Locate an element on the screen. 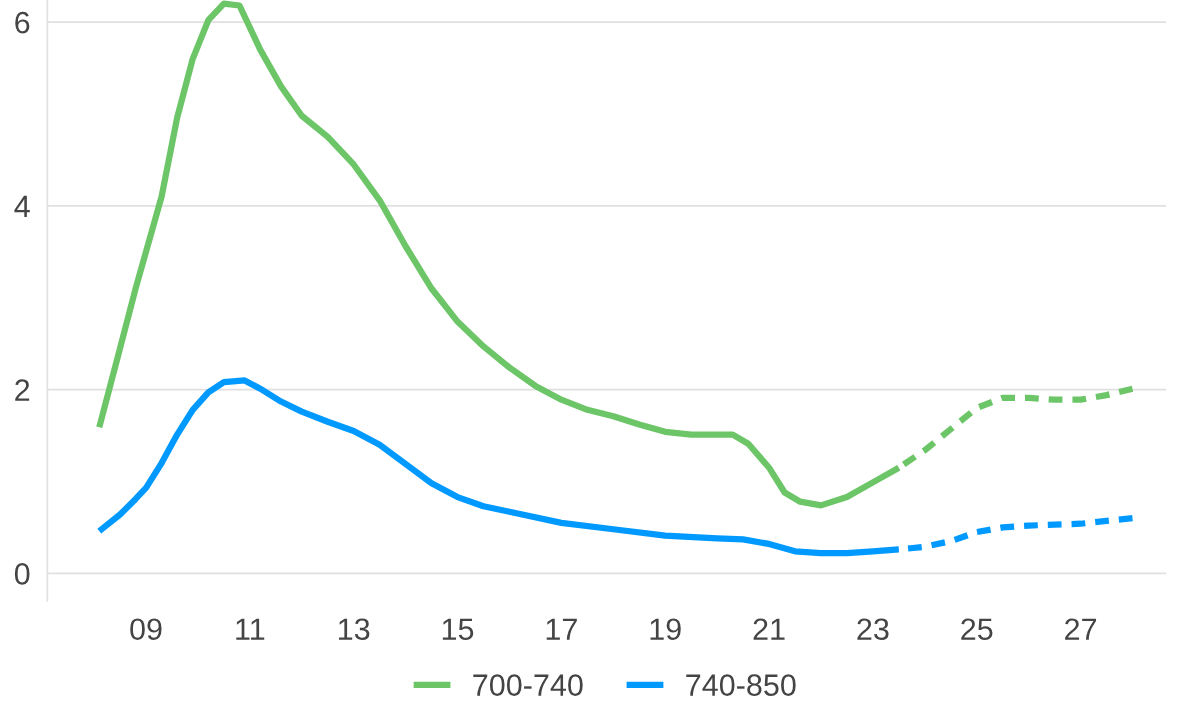 The height and width of the screenshot is (724, 1184). y-tick-label: 6 is located at coordinates (22, 22).